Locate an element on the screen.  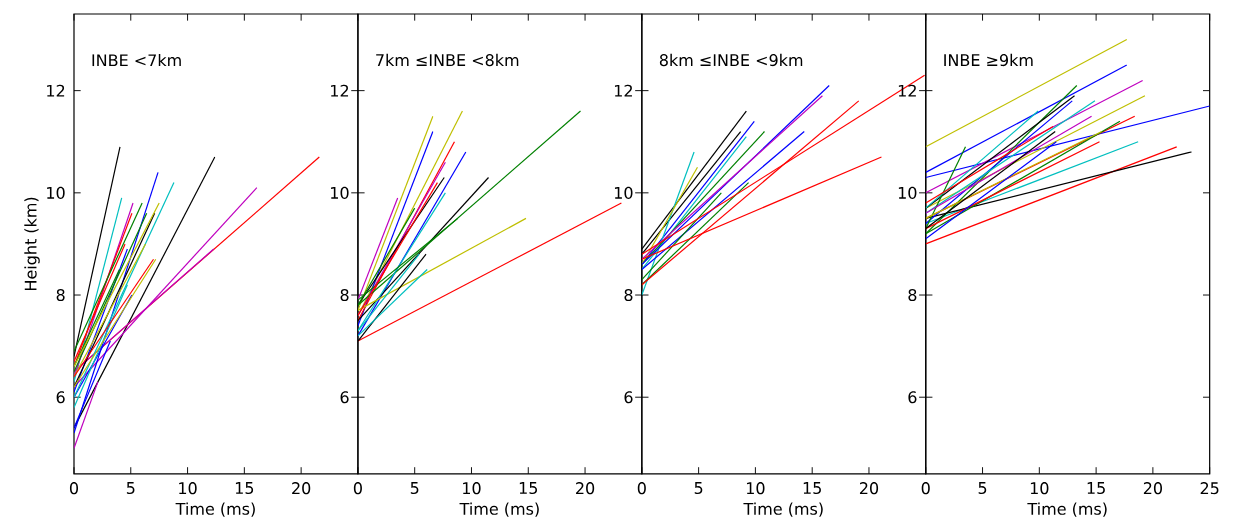
annotation: INBE ≥9km is located at coordinates (988, 60).